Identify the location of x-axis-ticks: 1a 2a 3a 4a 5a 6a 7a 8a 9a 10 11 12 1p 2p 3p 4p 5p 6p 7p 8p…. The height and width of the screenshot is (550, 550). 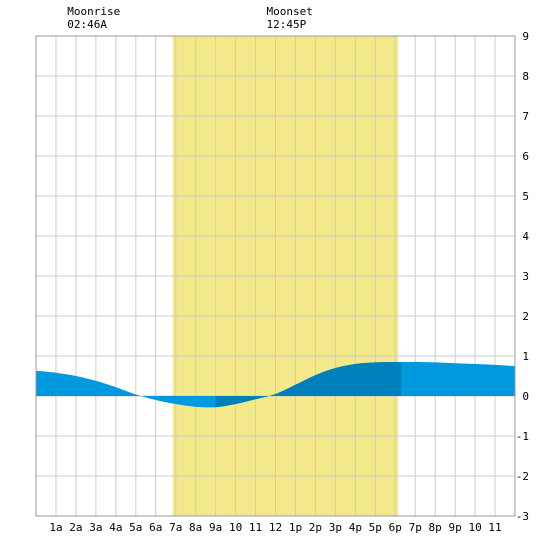
(275, 527).